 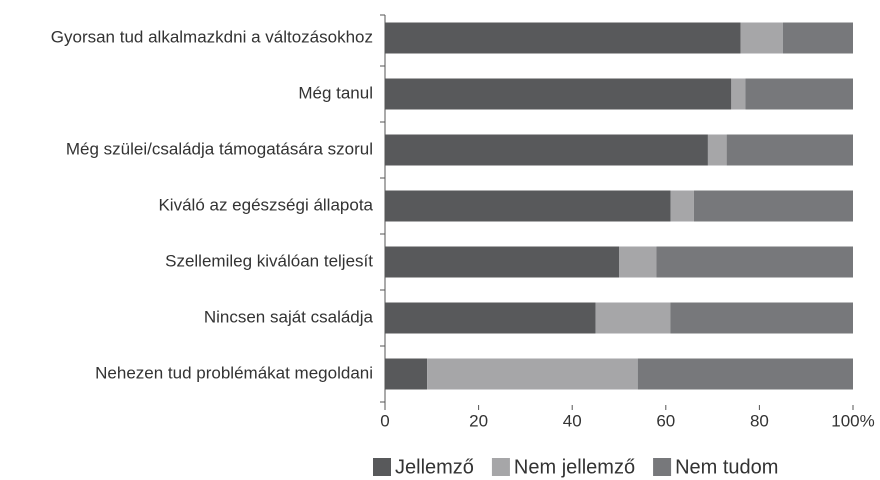 What do you see at coordinates (726, 467) in the screenshot?
I see `legend-label: Nem tudom` at bounding box center [726, 467].